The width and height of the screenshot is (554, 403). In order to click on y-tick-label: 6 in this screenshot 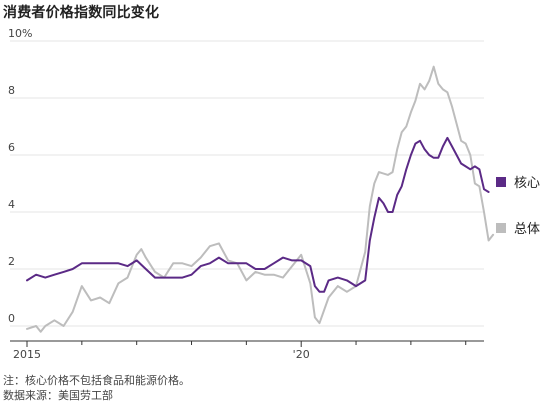, I will do `click(11, 147)`.